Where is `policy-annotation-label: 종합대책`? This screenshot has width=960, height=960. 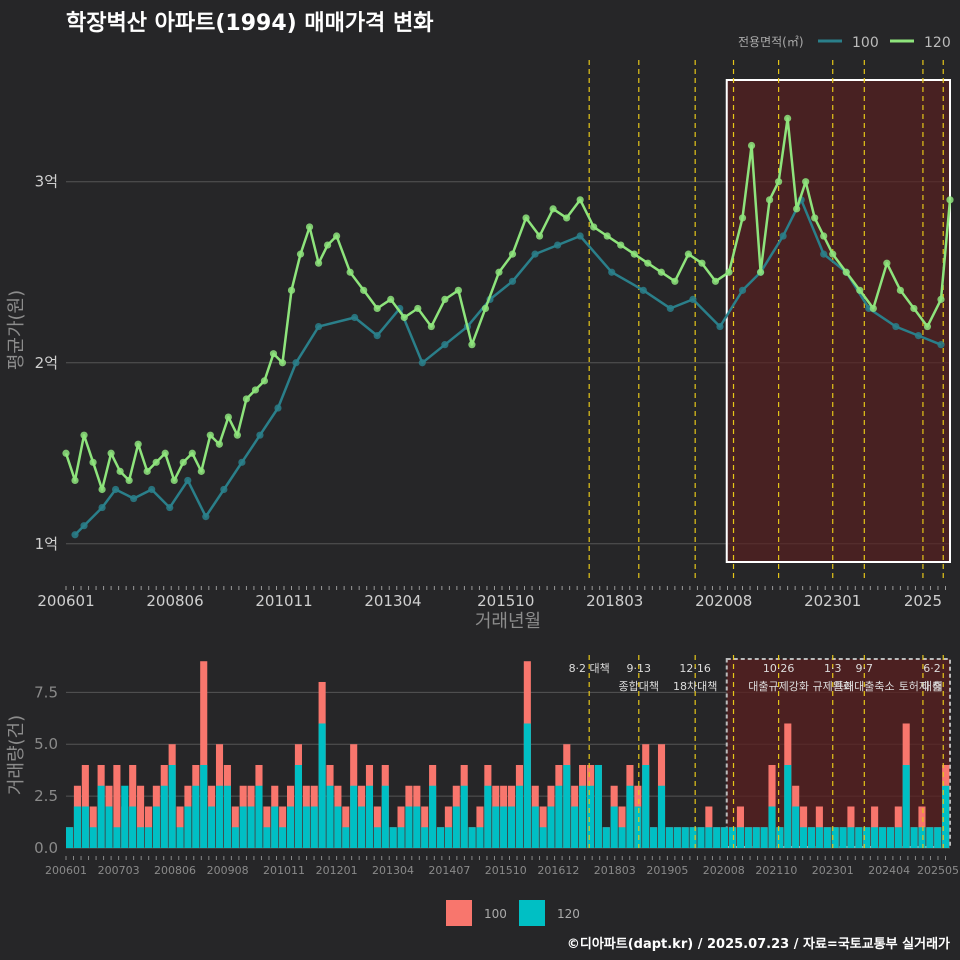 policy-annotation-label: 종합대책 is located at coordinates (639, 686).